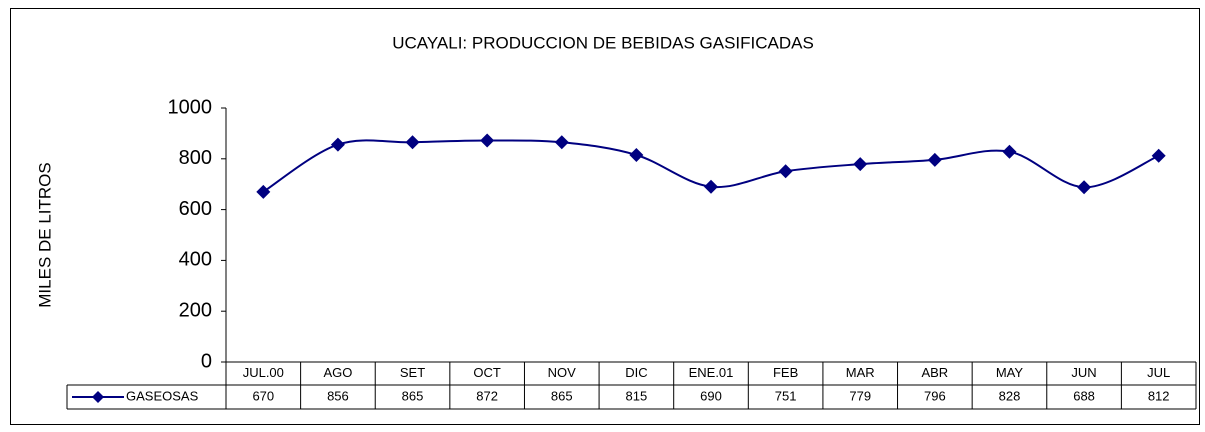 Image resolution: width=1205 pixels, height=432 pixels. Describe the element at coordinates (1010, 372) in the screenshot. I see `x-tick-label: MAY` at that location.